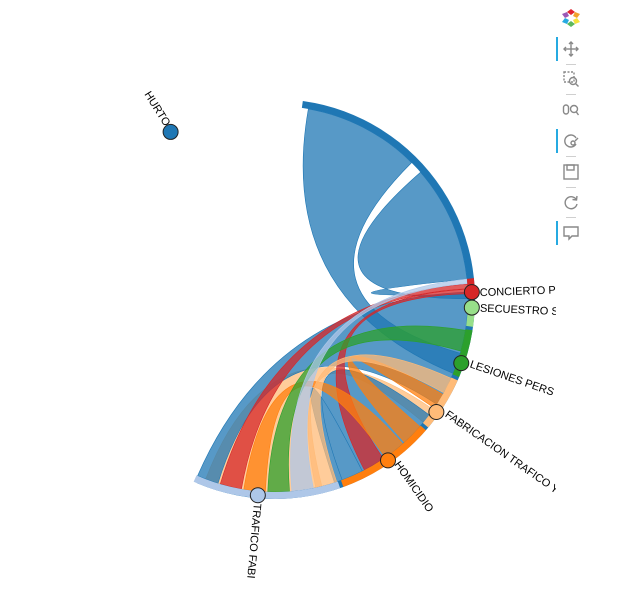 This screenshot has width=629, height=605. What do you see at coordinates (414, 487) in the screenshot?
I see `node-label-5: HOMICIDIO` at bounding box center [414, 487].